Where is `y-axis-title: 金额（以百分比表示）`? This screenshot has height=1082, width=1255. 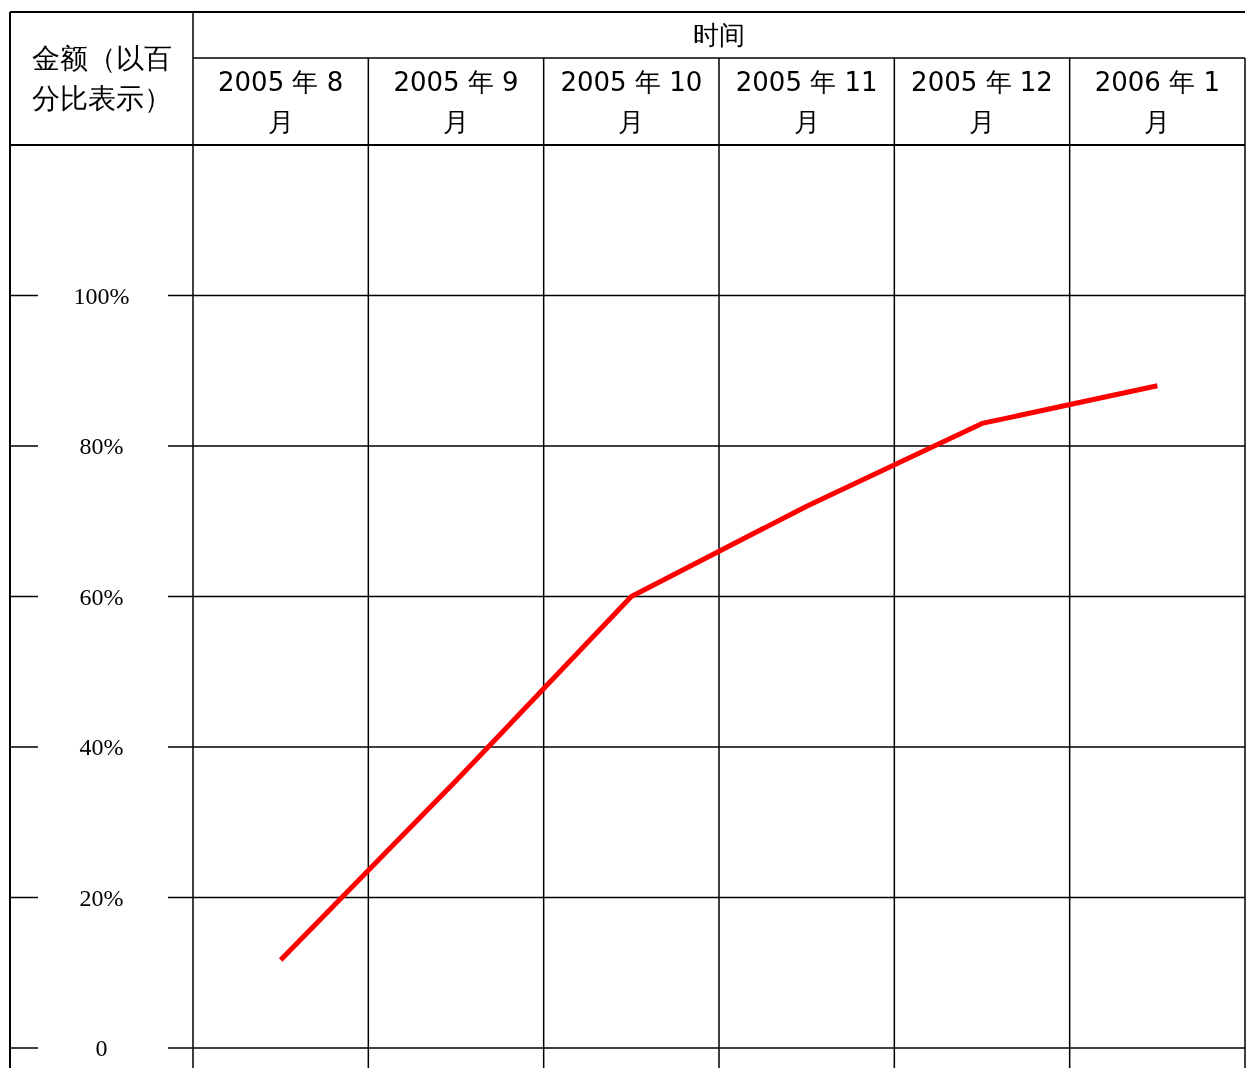
y-axis-title: 金额（以百分比表示） is located at coordinates (101, 78).